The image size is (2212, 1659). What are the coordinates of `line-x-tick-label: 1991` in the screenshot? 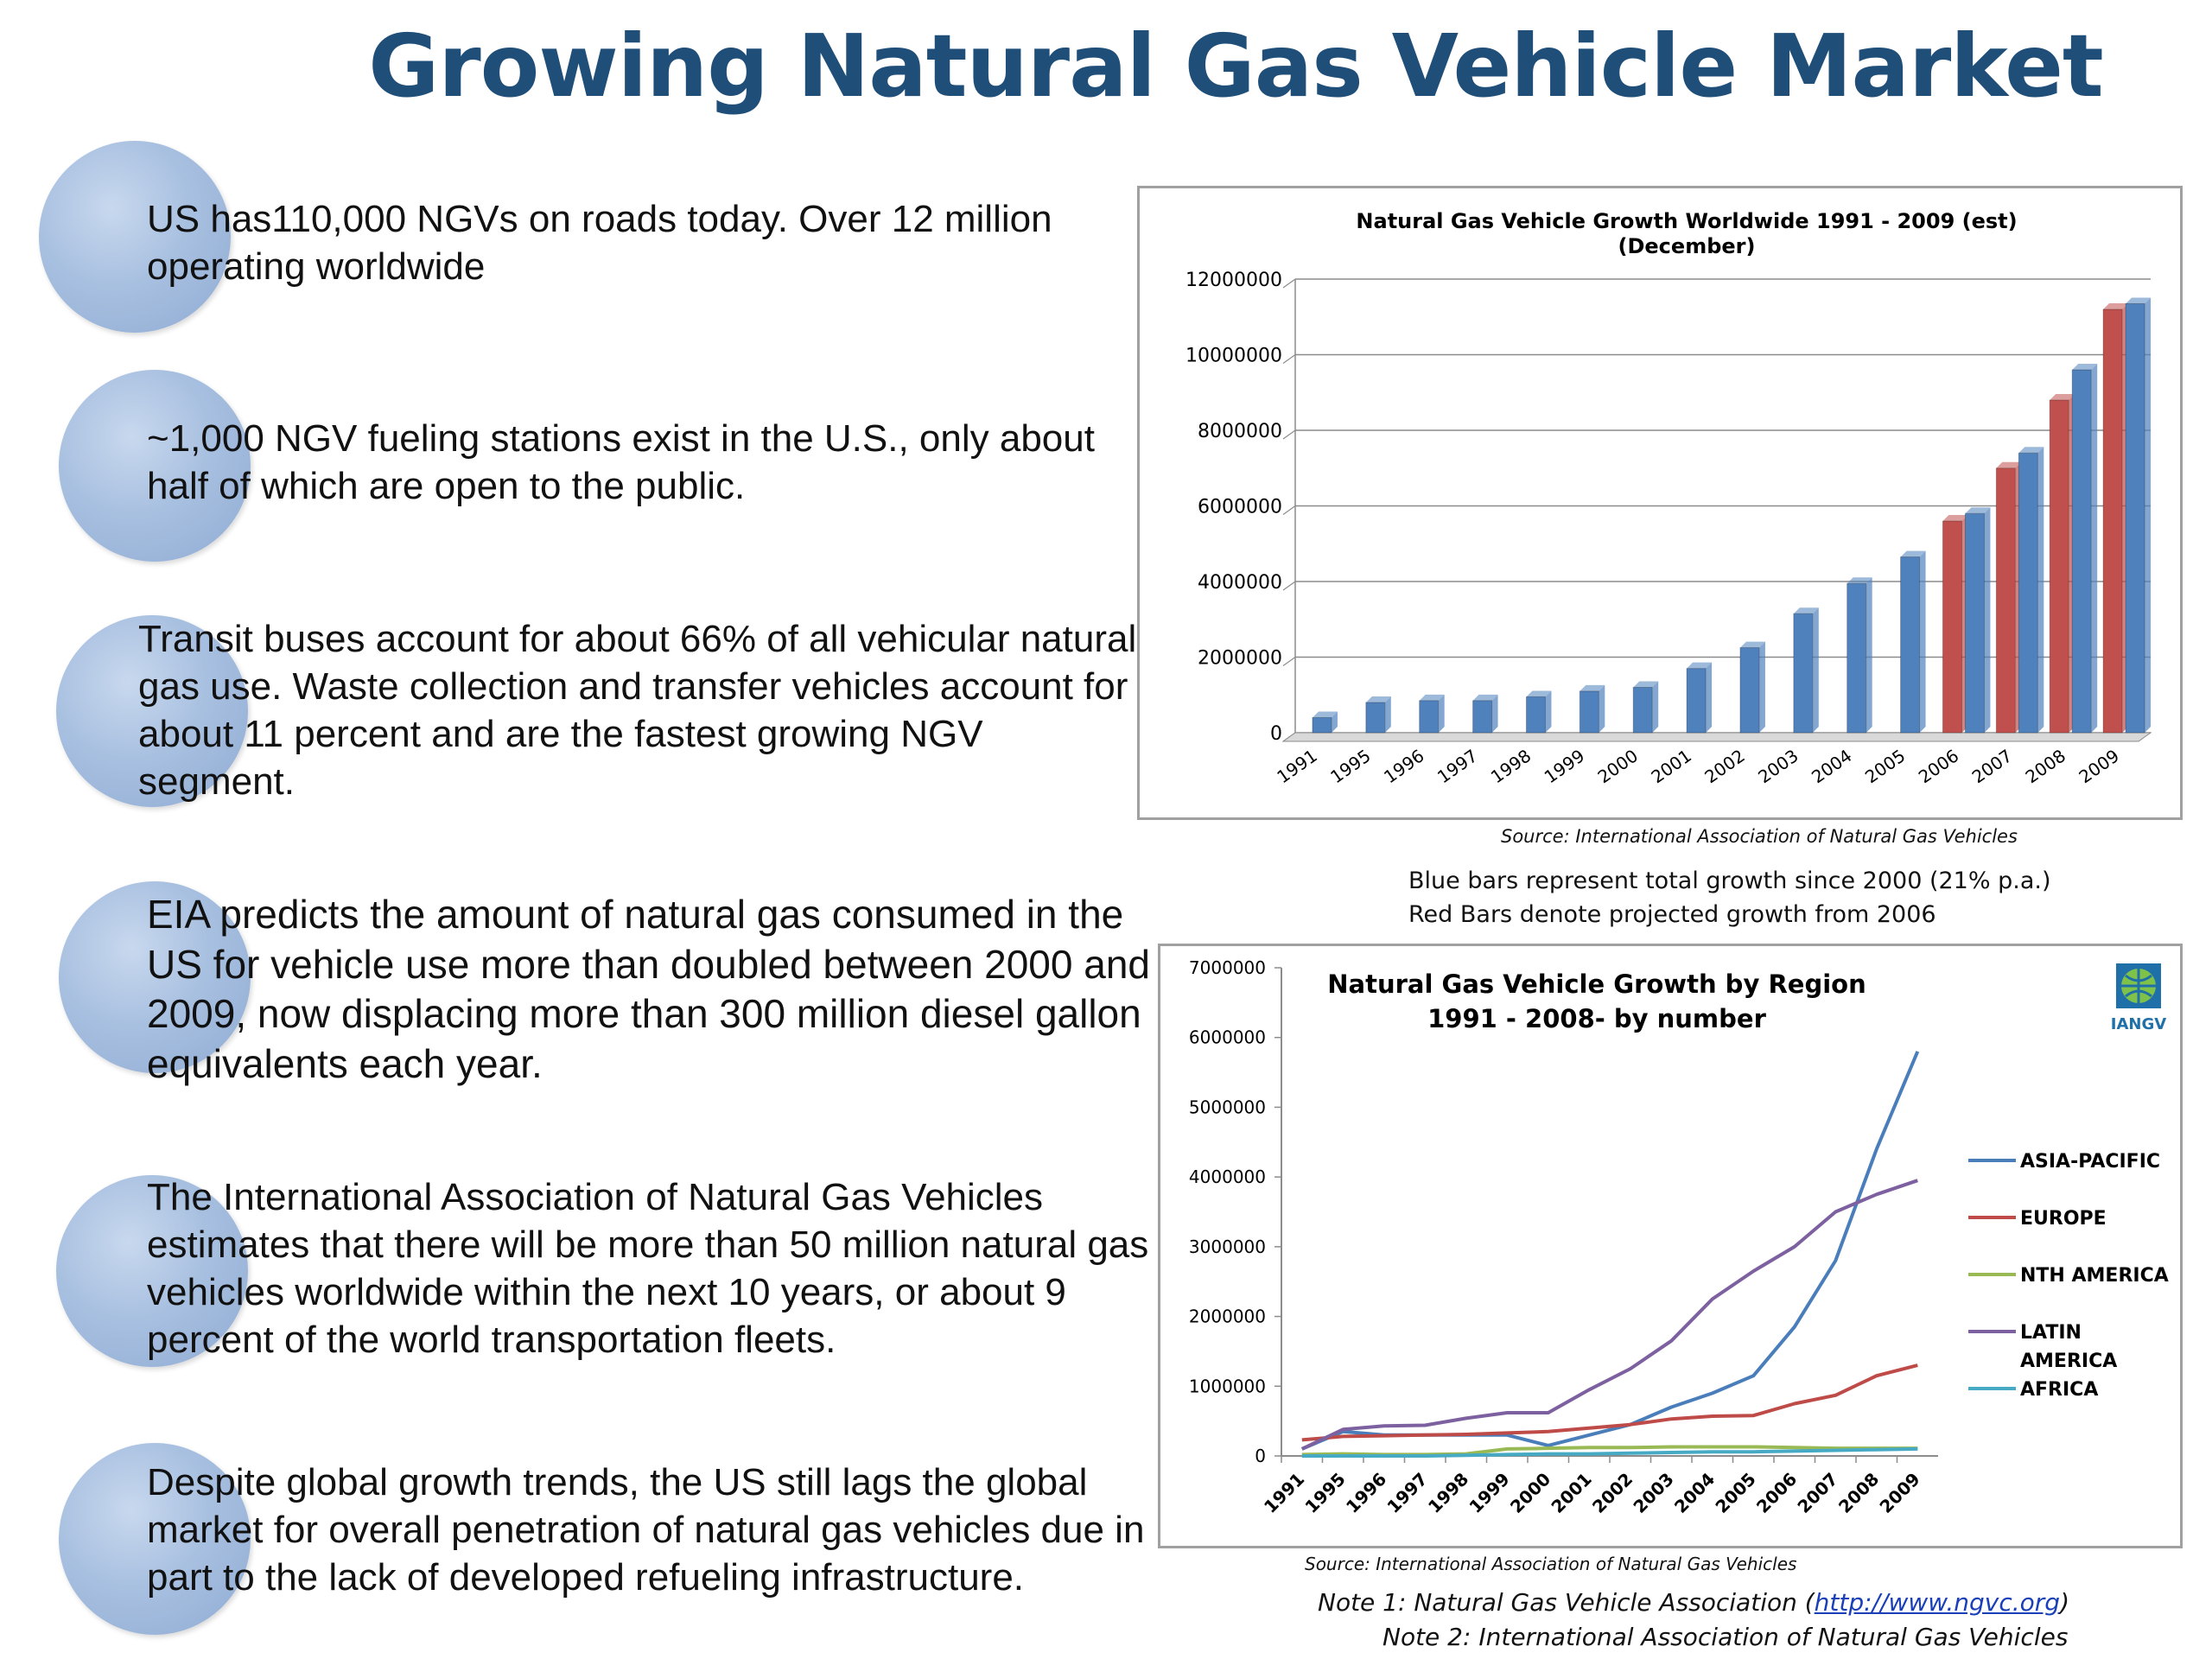 It's located at (1284, 1493).